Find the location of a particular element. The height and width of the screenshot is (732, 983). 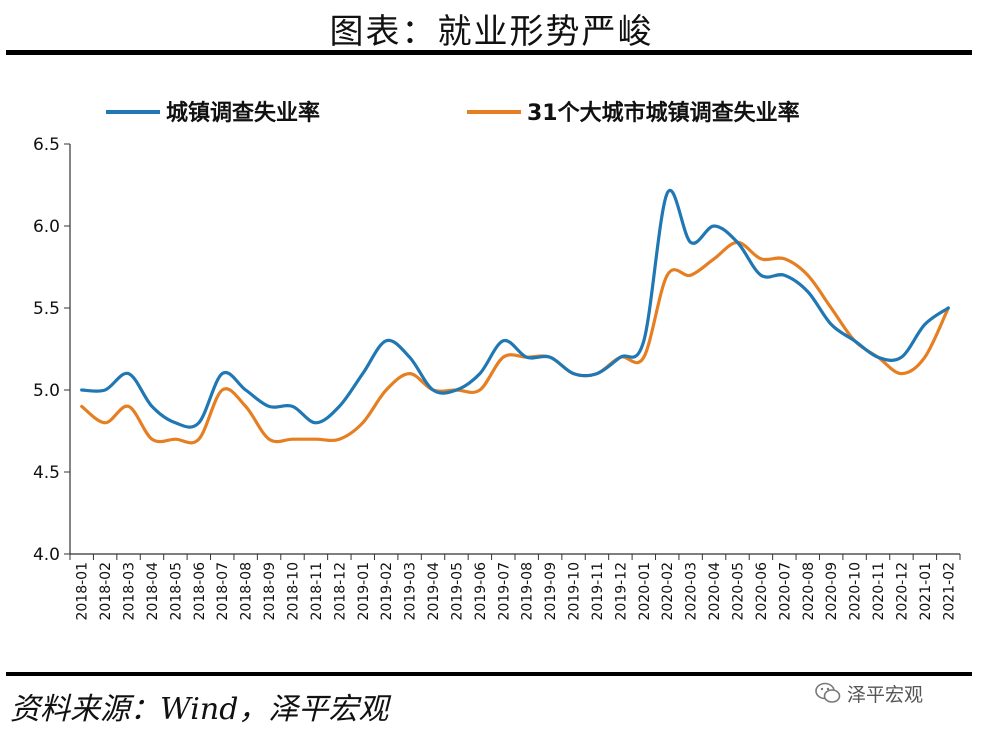

x-tick-label: 2021-01 is located at coordinates (926, 591).